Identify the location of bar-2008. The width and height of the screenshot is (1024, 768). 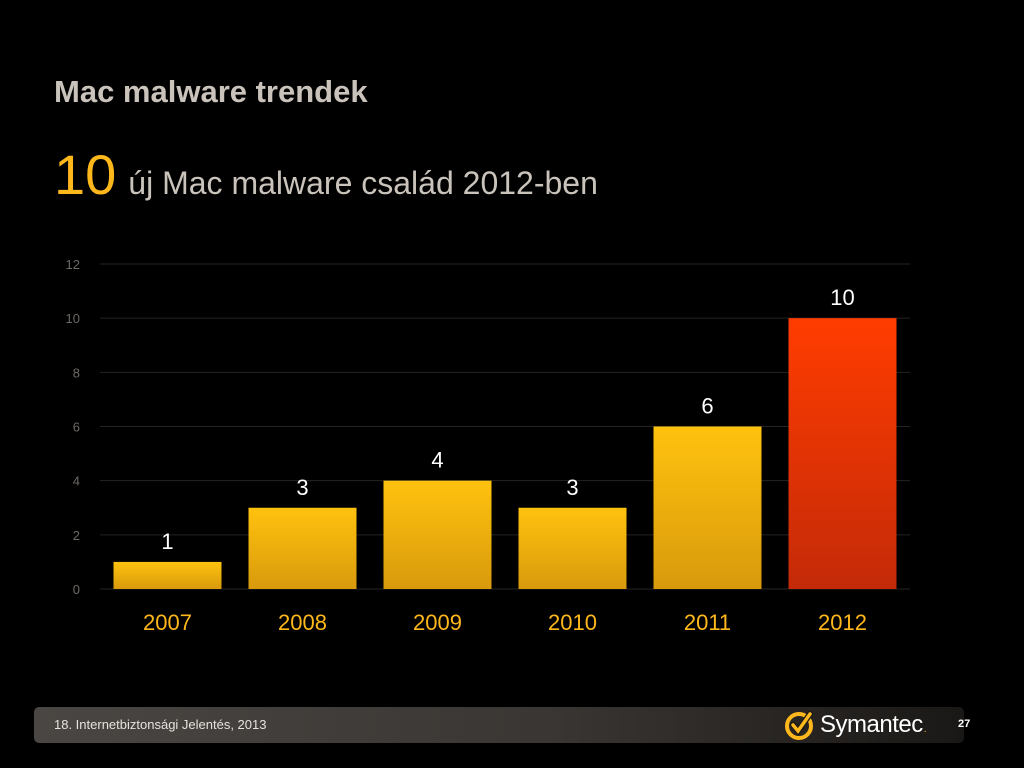
(302, 548).